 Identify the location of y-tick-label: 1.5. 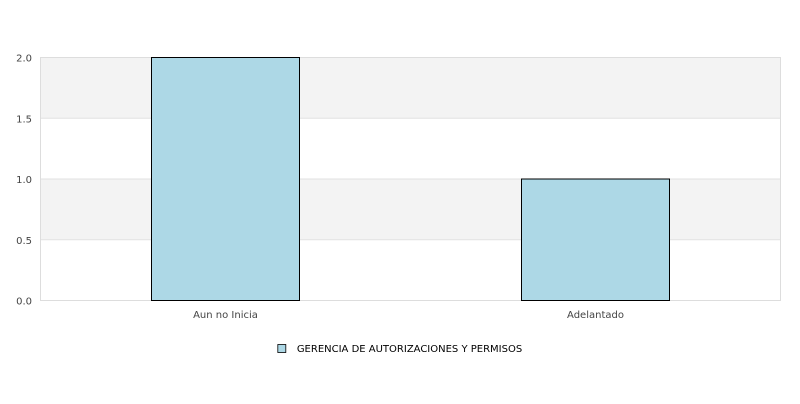
(24, 119).